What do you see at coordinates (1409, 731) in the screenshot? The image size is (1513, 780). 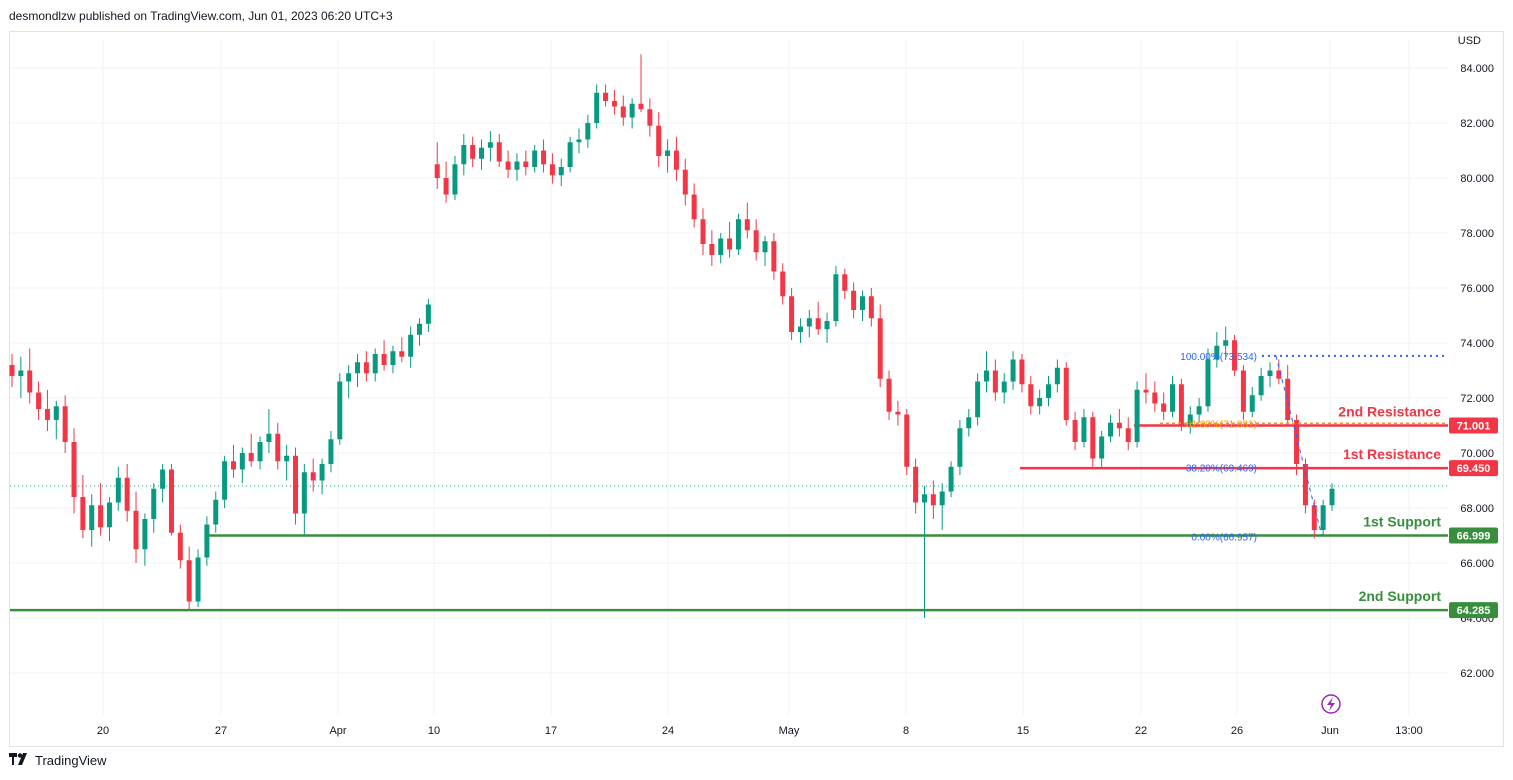 I see `x-tick-label: 13:00` at bounding box center [1409, 731].